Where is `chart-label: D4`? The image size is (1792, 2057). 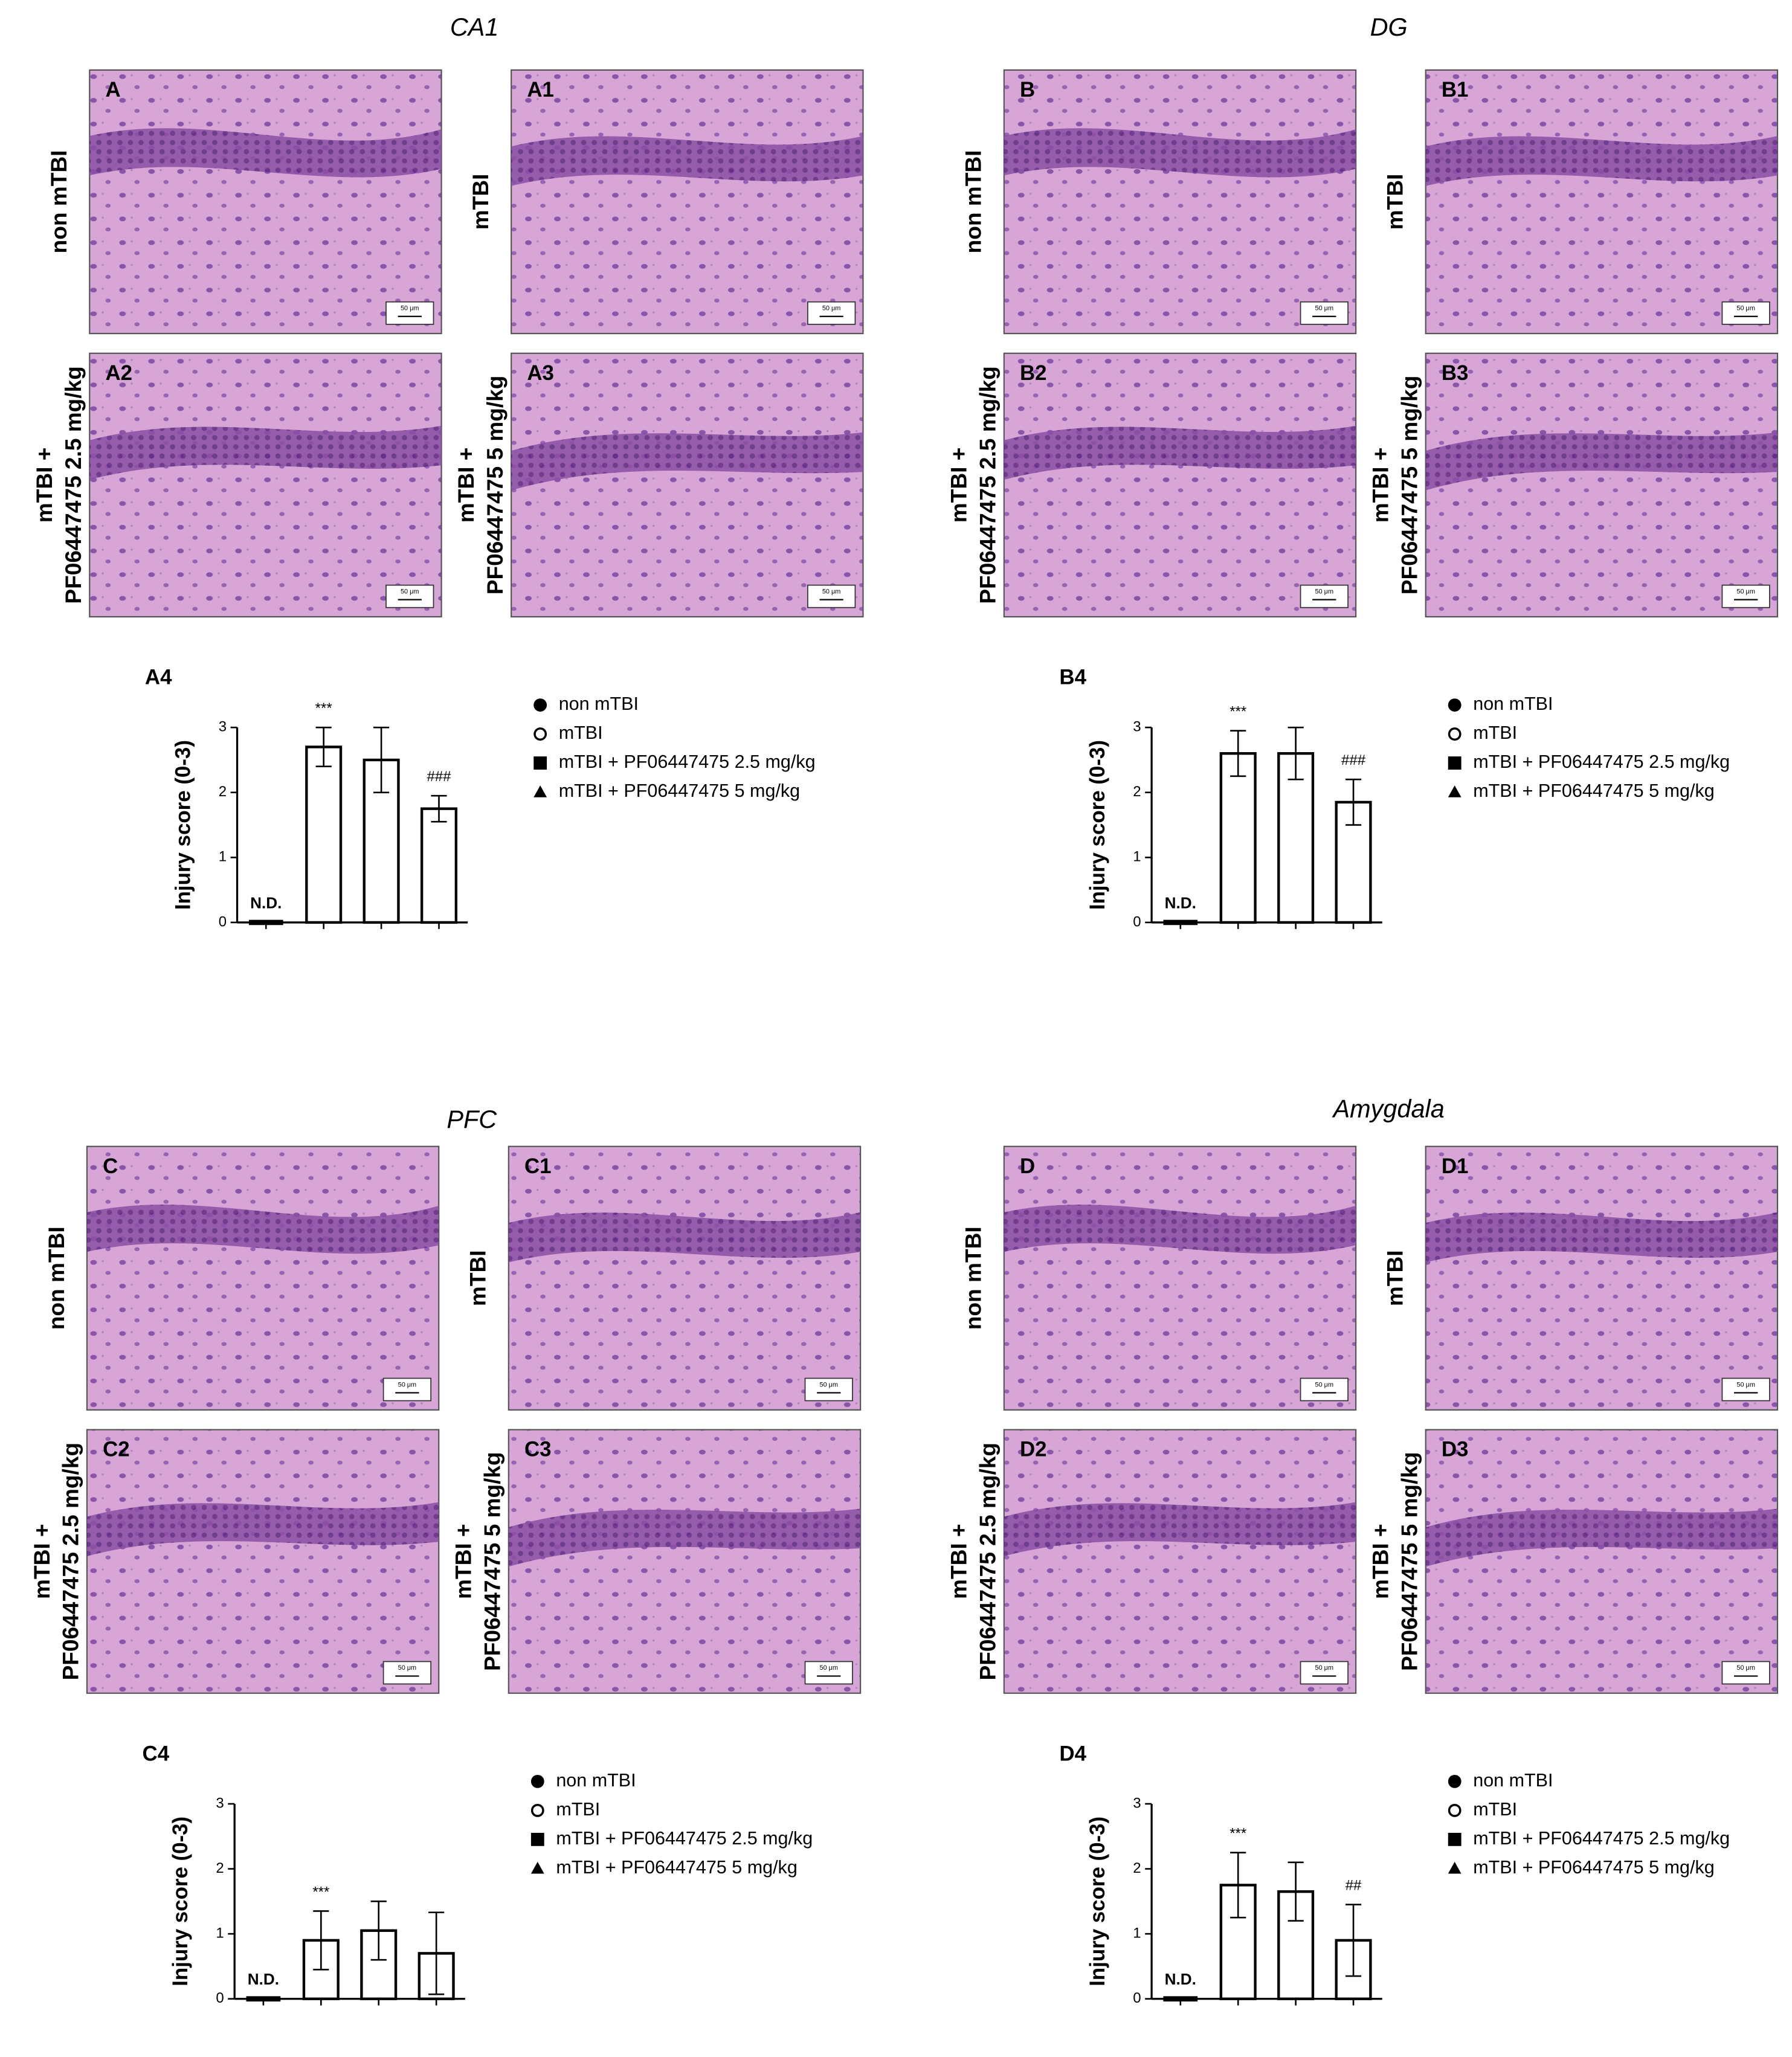 chart-label: D4 is located at coordinates (1072, 1753).